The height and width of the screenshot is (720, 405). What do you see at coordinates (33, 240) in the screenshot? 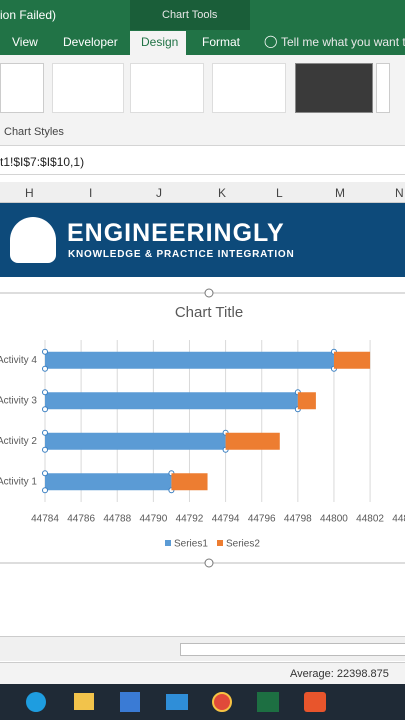
I see `logo` at bounding box center [33, 240].